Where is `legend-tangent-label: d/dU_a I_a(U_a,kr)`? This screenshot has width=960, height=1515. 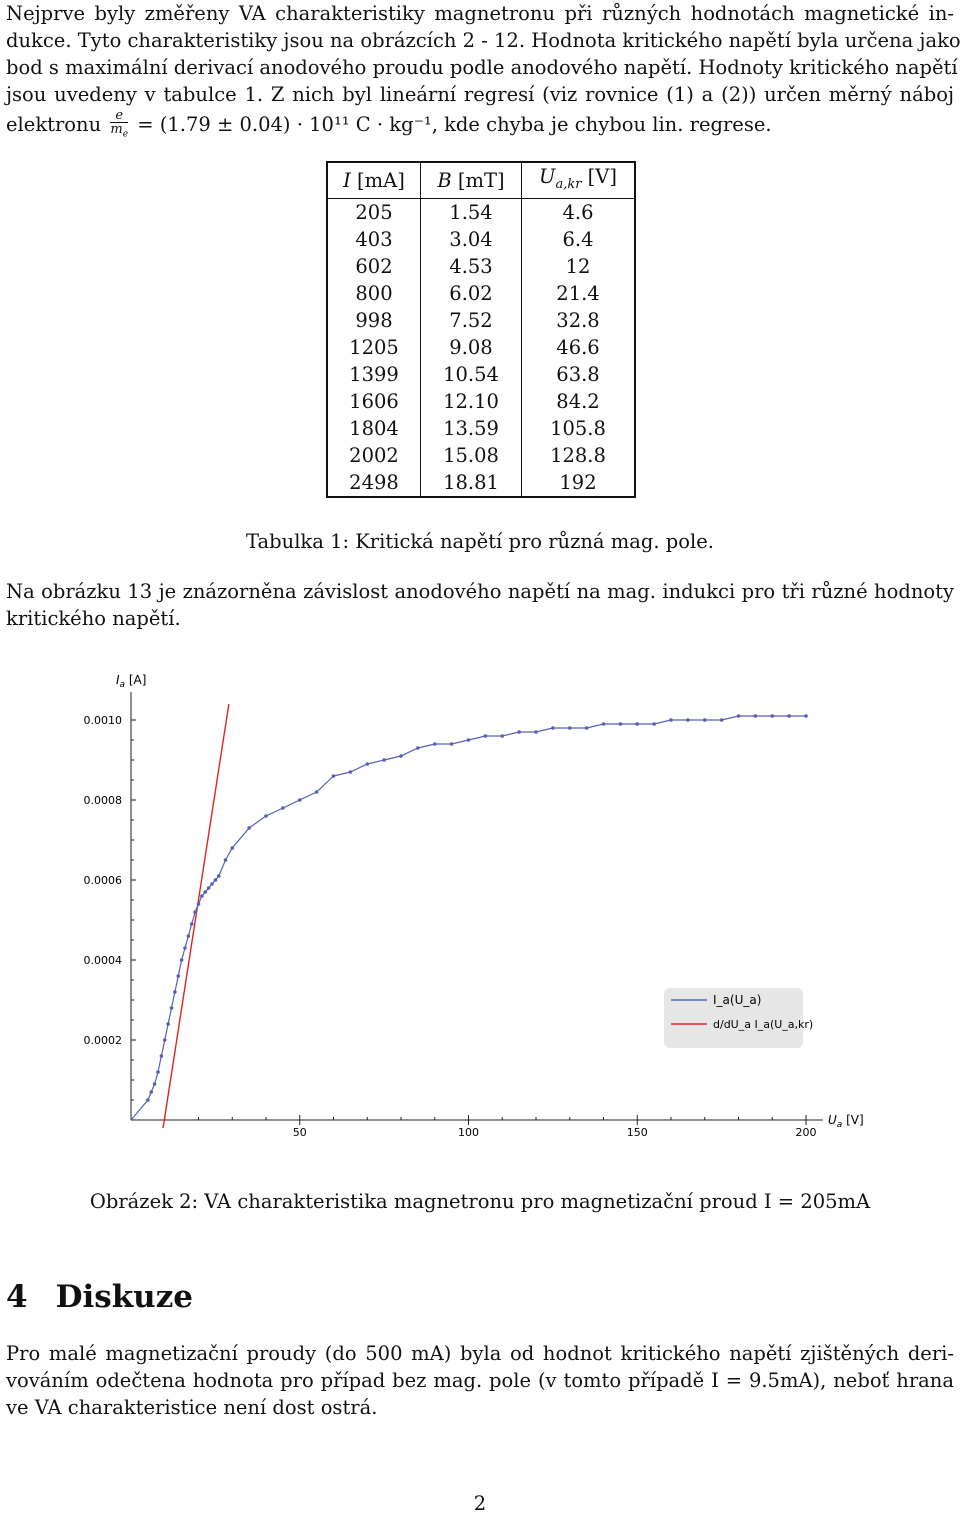 legend-tangent-label: d/dU_a I_a(U_a,kr) is located at coordinates (763, 1024).